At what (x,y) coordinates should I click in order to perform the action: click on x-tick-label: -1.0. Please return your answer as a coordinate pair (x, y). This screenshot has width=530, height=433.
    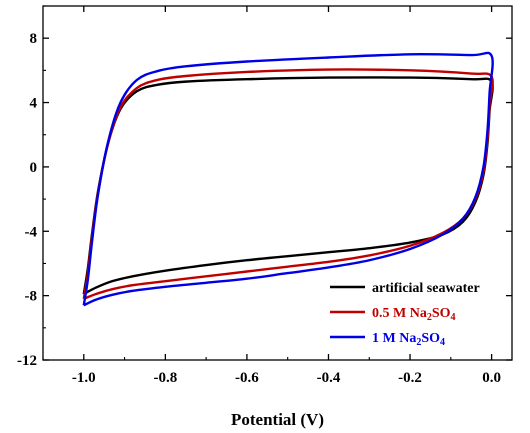
    Looking at the image, I should click on (84, 378).